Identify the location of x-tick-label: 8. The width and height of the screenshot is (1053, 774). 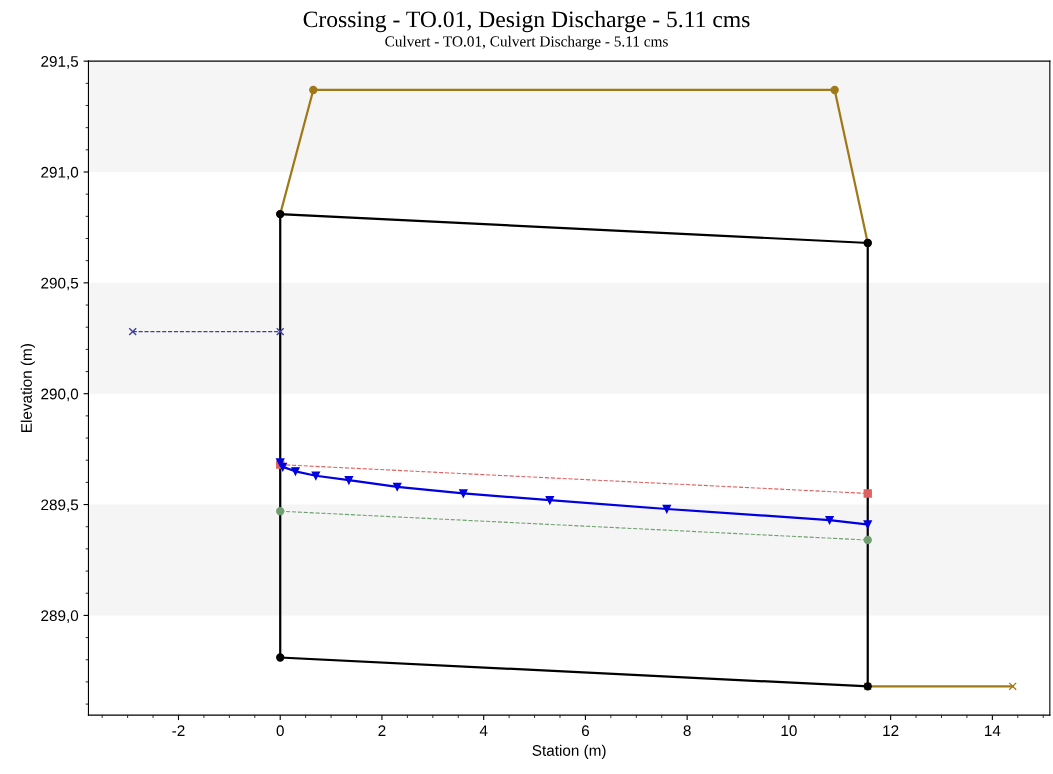
(687, 731).